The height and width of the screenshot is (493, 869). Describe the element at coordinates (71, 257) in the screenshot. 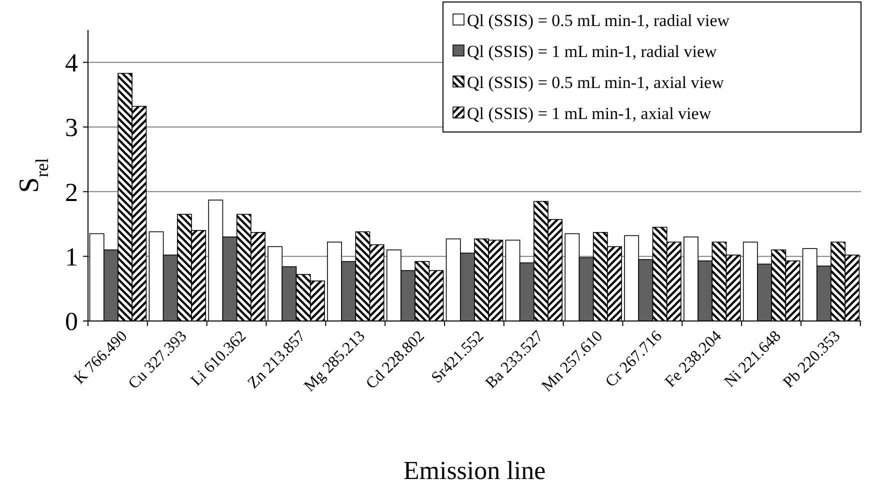

I see `y-tick-label: 1` at that location.